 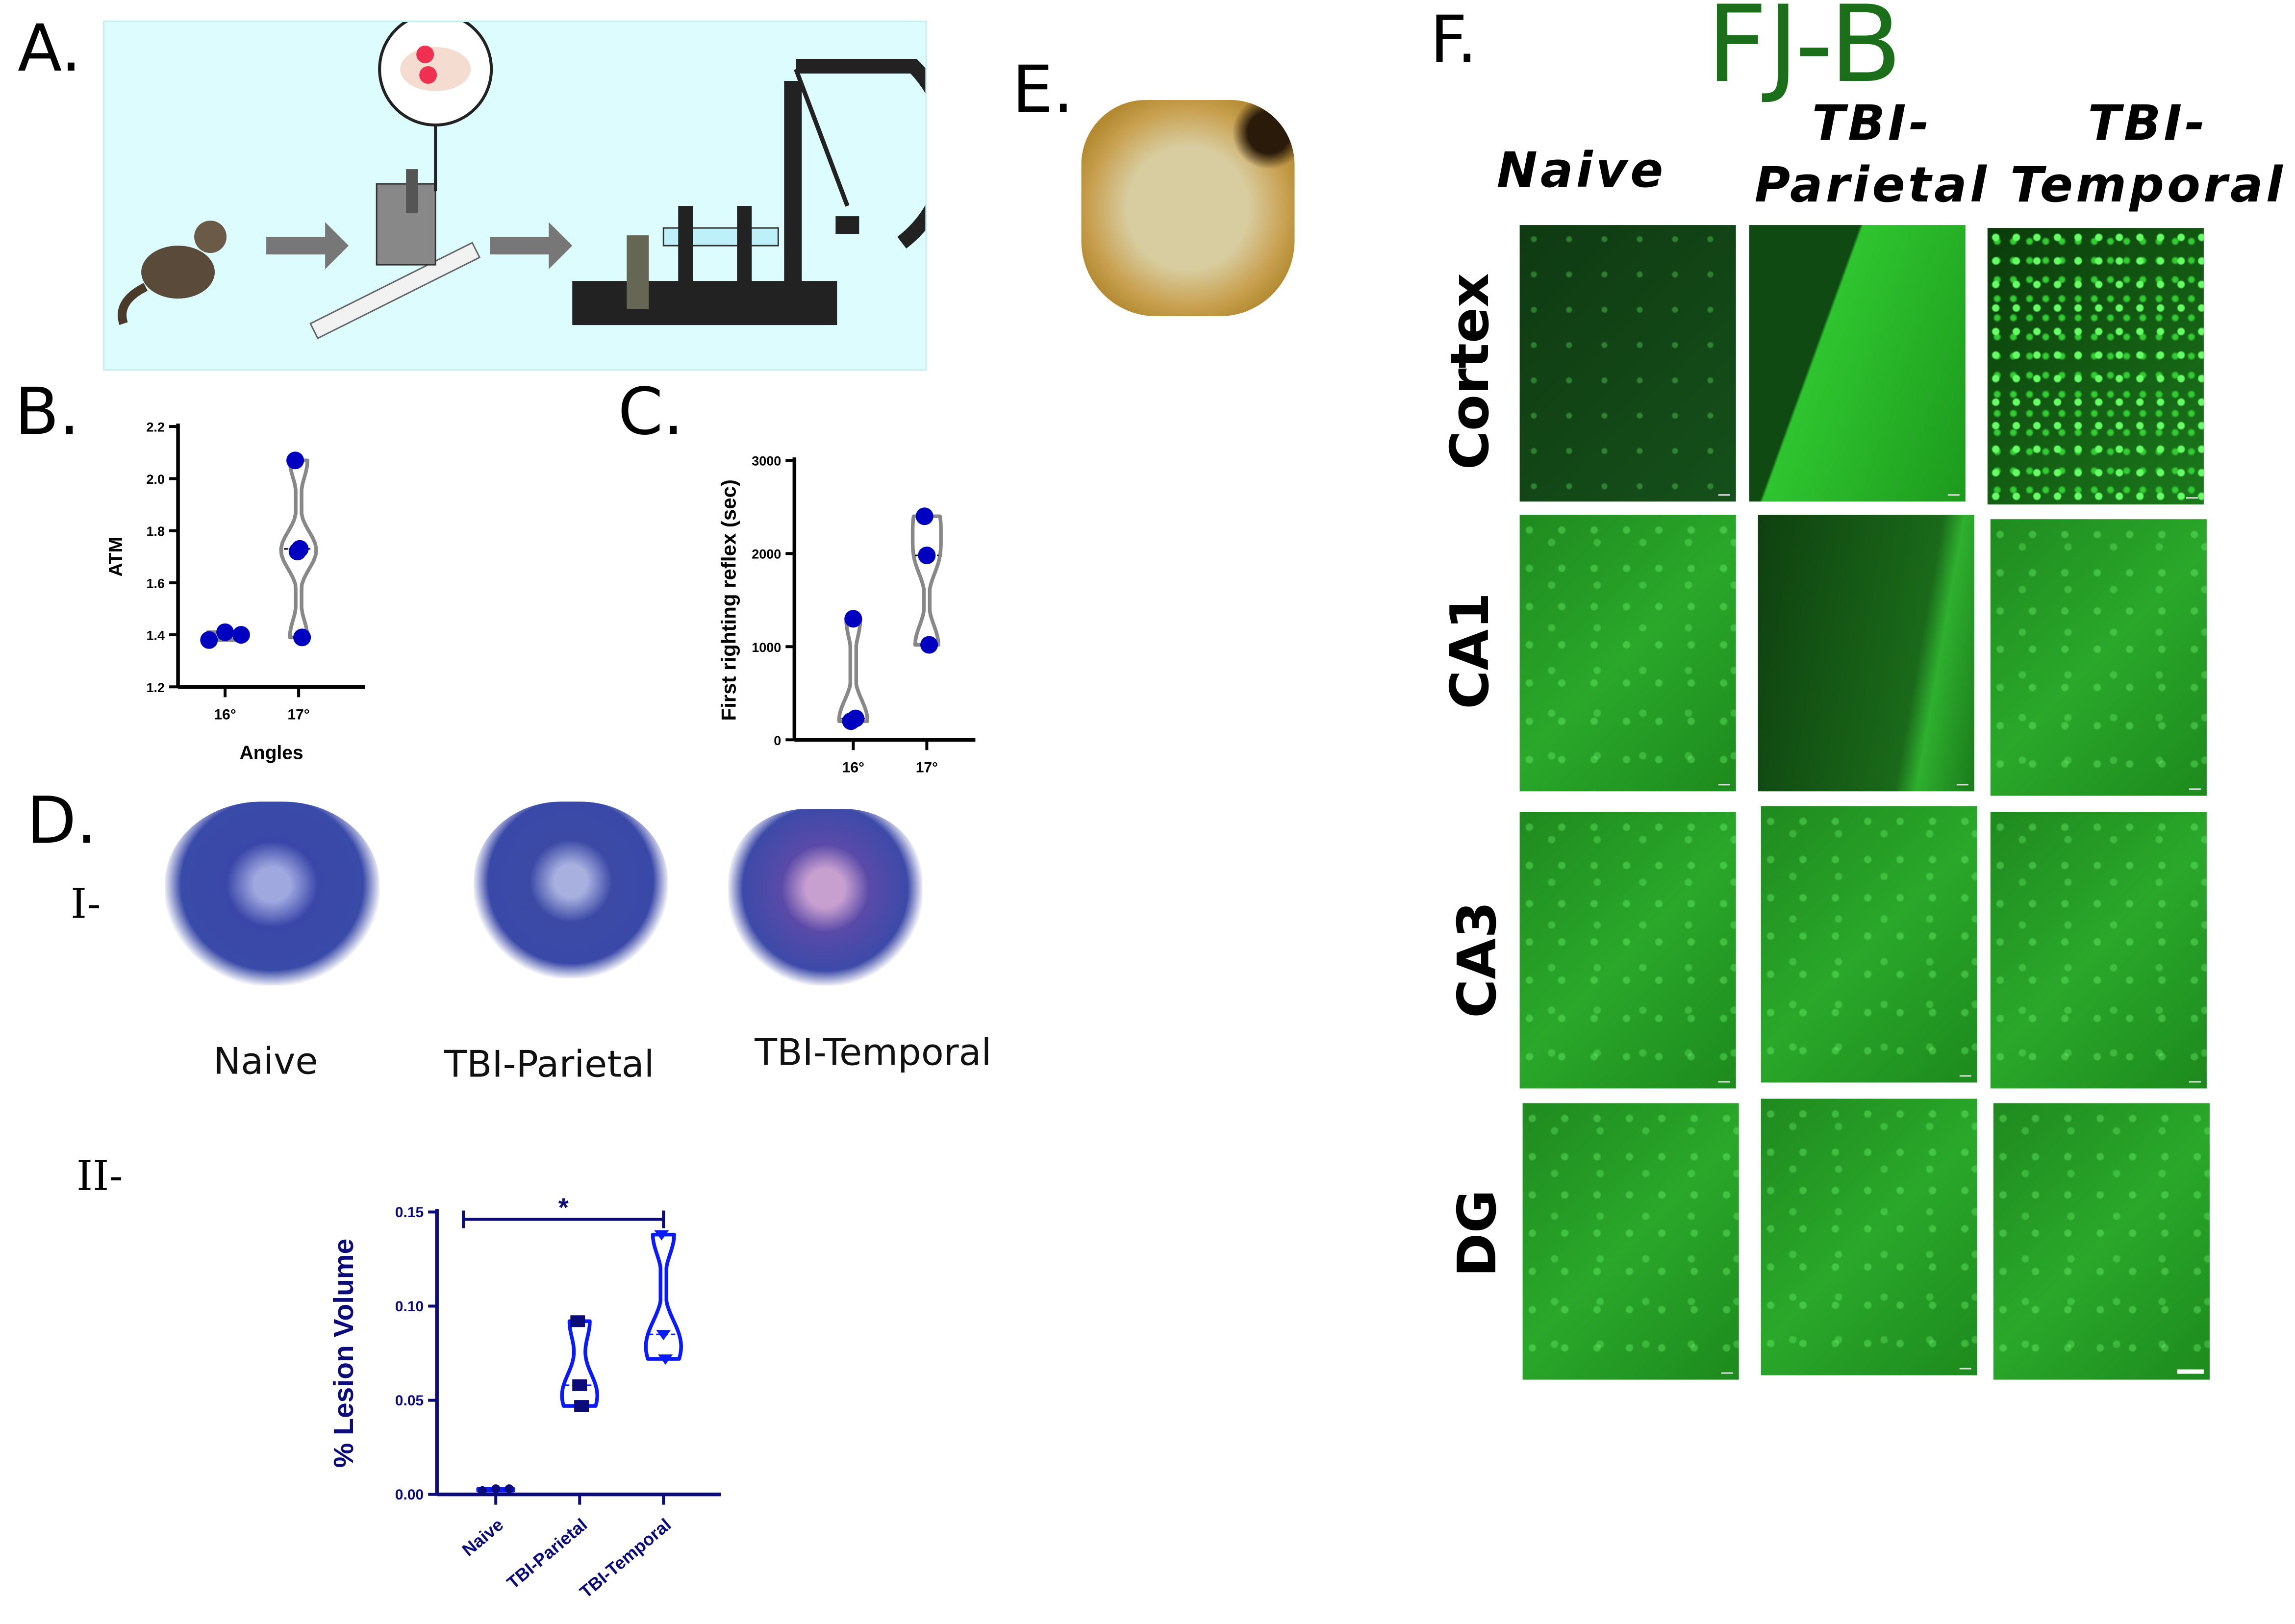 What do you see at coordinates (1628, 950) in the screenshot?
I see `micrograph-ca3-naive` at bounding box center [1628, 950].